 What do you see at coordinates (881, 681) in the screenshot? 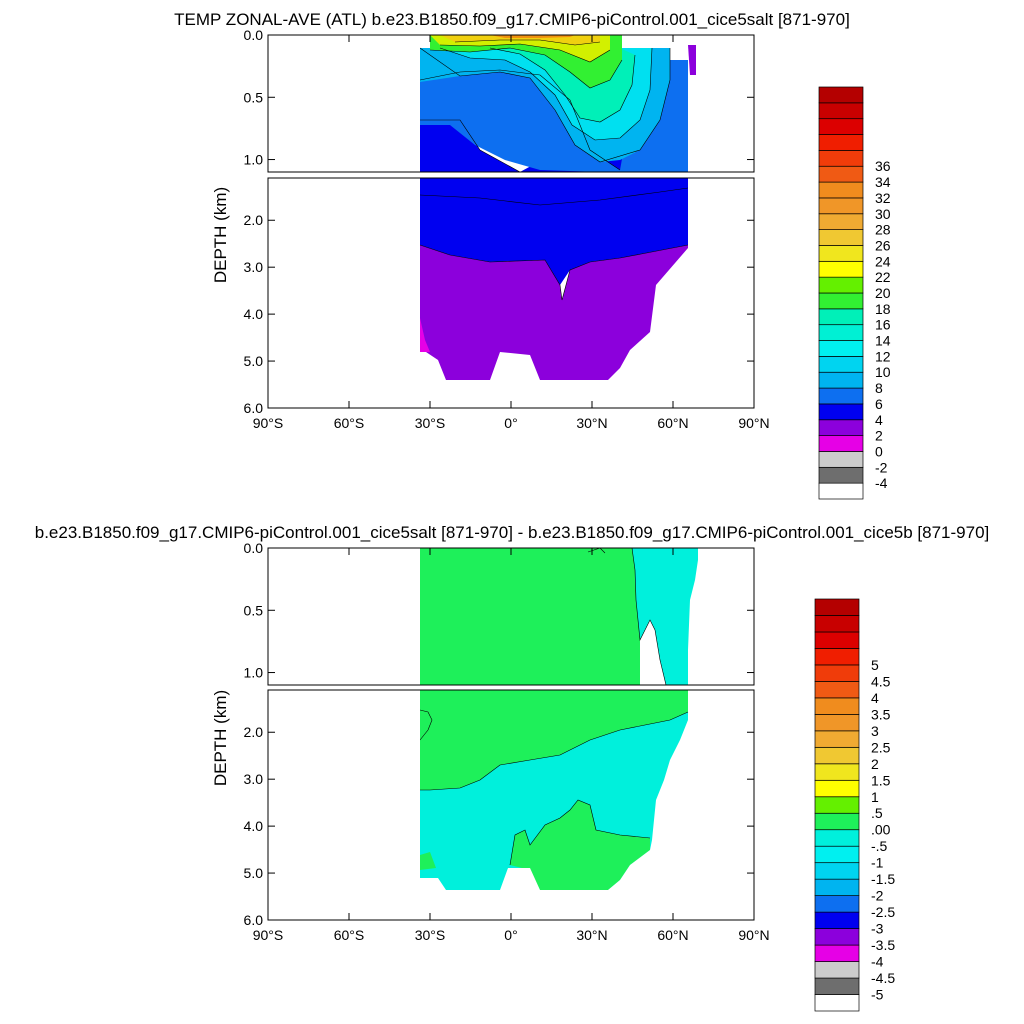
I see `colorbar-label: 4.5` at bounding box center [881, 681].